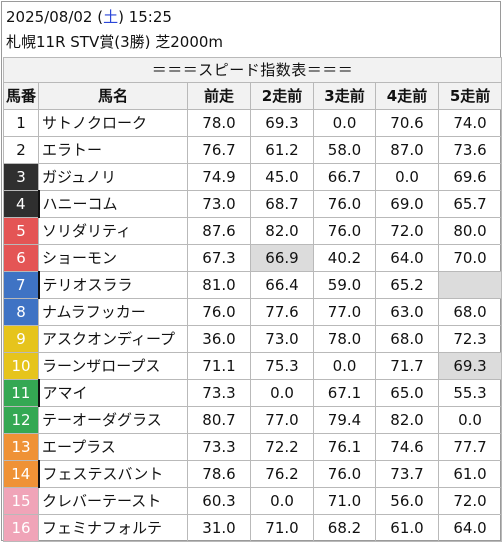 Image resolution: width=502 pixels, height=542 pixels. What do you see at coordinates (469, 285) in the screenshot?
I see `speed-index-cell` at bounding box center [469, 285].